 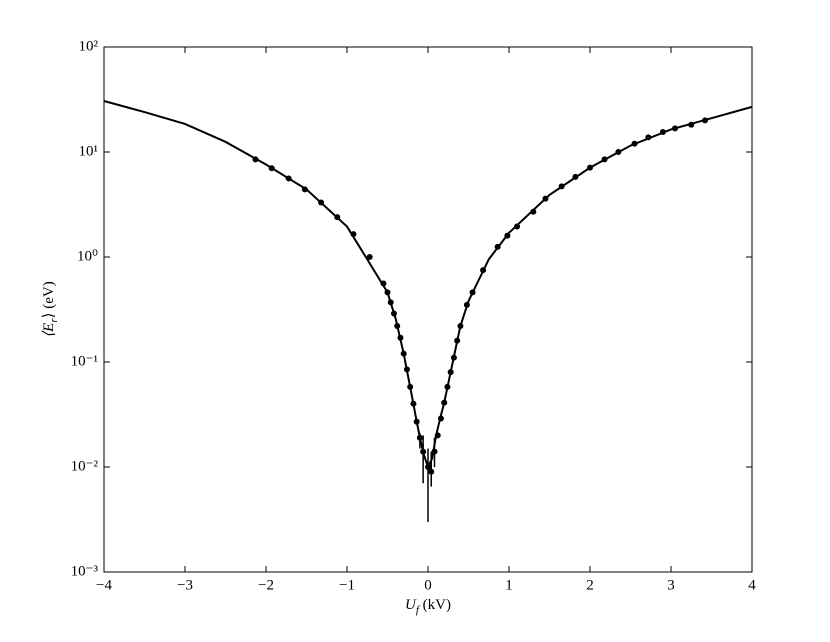 What do you see at coordinates (85, 466) in the screenshot?
I see `y-tick-label: 10⁻²` at bounding box center [85, 466].